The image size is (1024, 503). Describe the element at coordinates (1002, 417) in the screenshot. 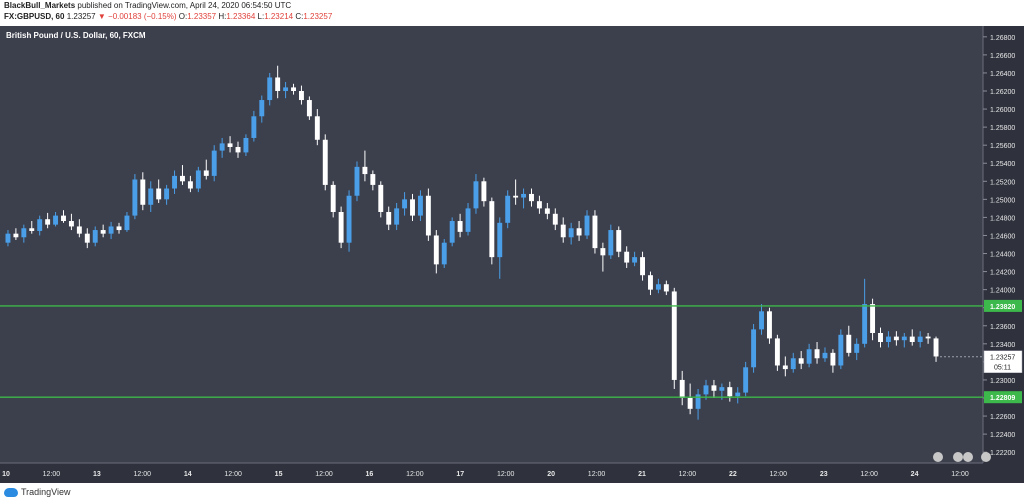

I see `price-tick-label: 1.22600` at that location.